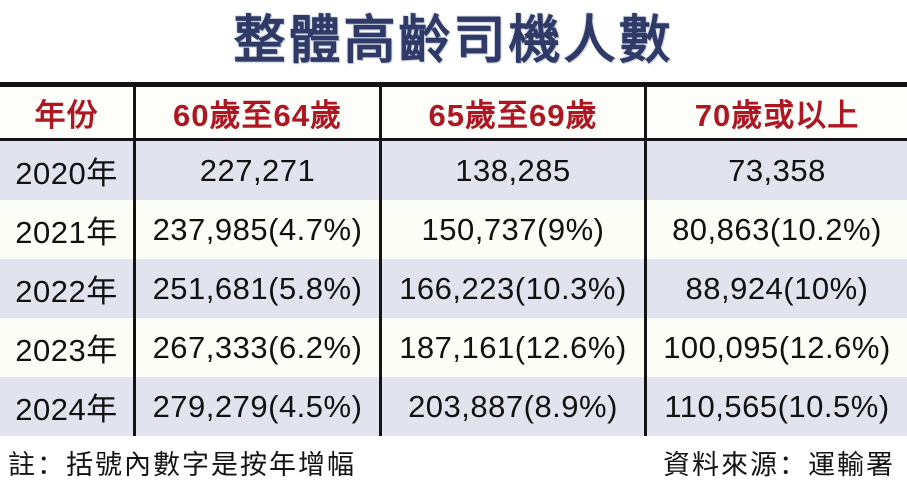 Image resolution: width=907 pixels, height=494 pixels. Describe the element at coordinates (453, 465) in the screenshot. I see `footer: 註：括號內數字是按年增幅 資料來源：運輸署` at that location.